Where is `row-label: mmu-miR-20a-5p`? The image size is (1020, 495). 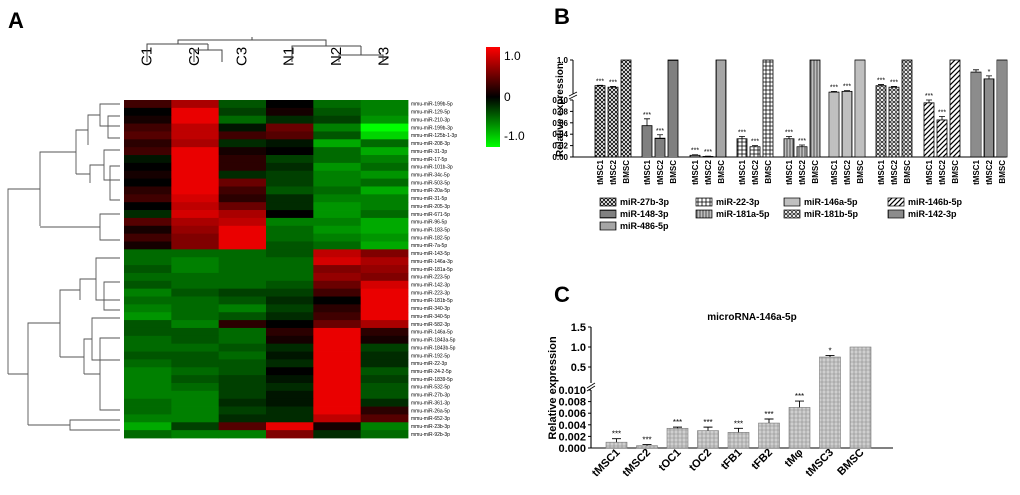 row-label: mmu-miR-20a-5p is located at coordinates (430, 191).